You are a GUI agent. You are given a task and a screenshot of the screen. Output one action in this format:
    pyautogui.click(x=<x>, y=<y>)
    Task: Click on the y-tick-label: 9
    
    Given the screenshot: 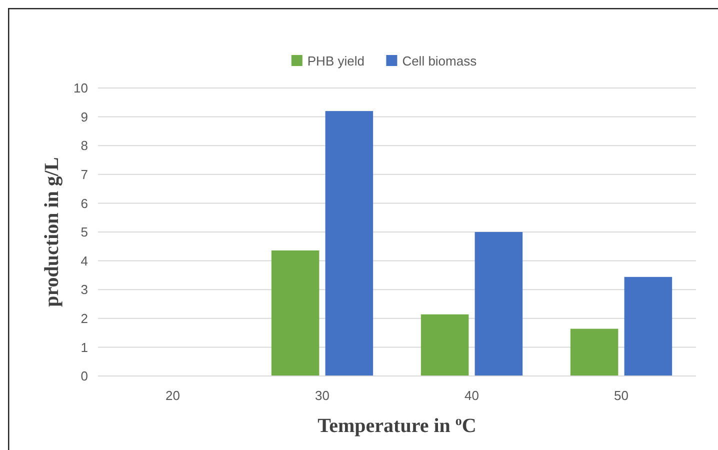 What is the action you would take?
    pyautogui.click(x=84, y=116)
    